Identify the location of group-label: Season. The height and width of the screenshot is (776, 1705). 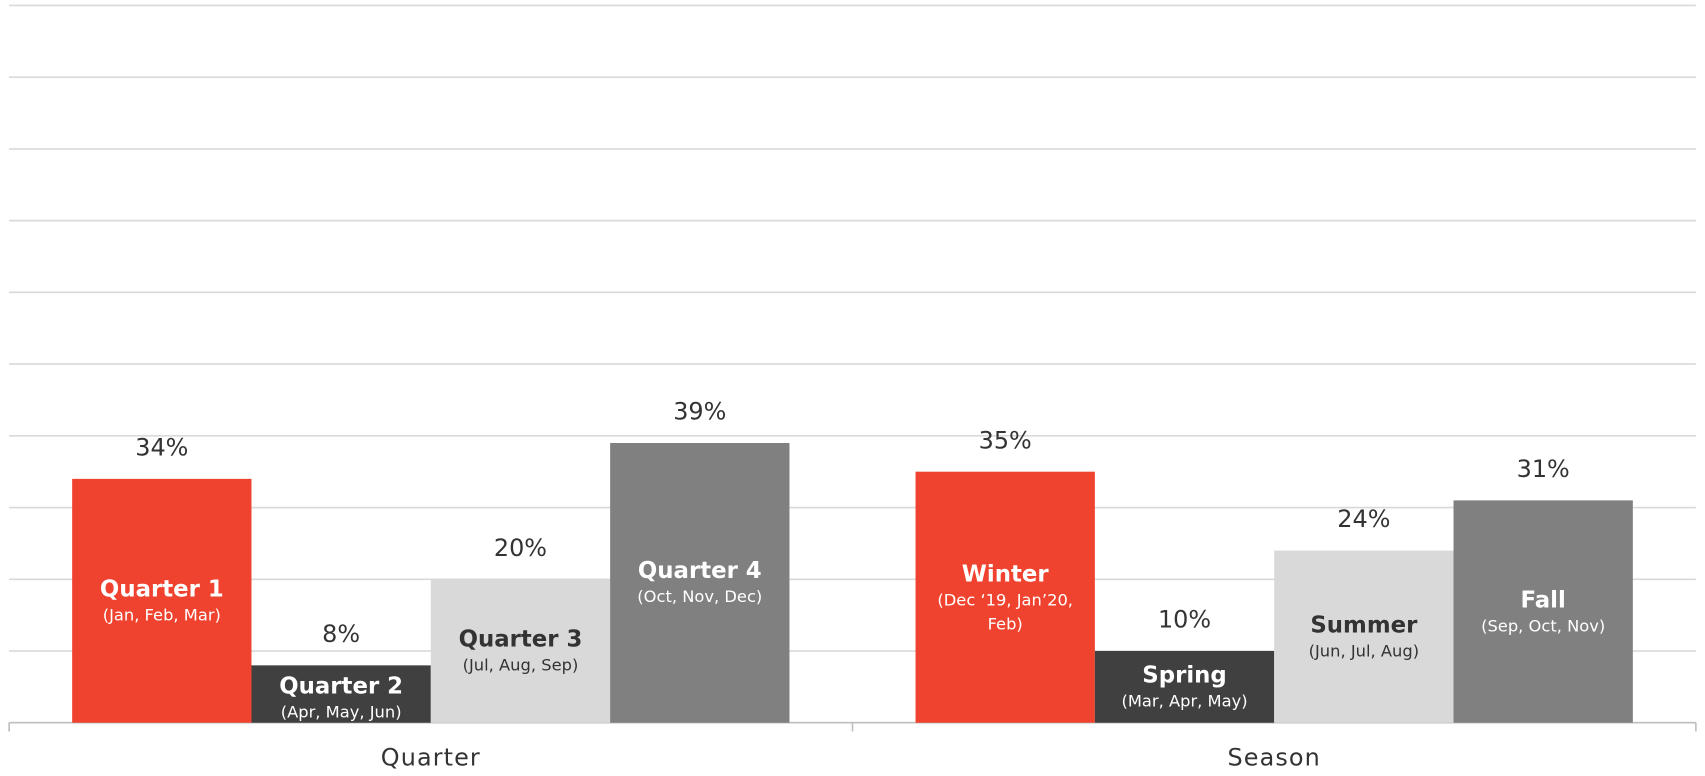
(1274, 758).